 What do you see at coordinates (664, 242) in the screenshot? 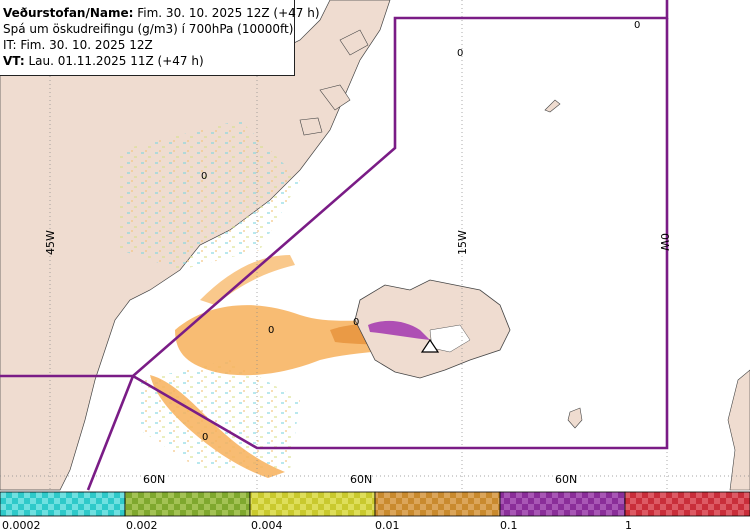
I see `lon-label-0w: 0W` at bounding box center [664, 242].